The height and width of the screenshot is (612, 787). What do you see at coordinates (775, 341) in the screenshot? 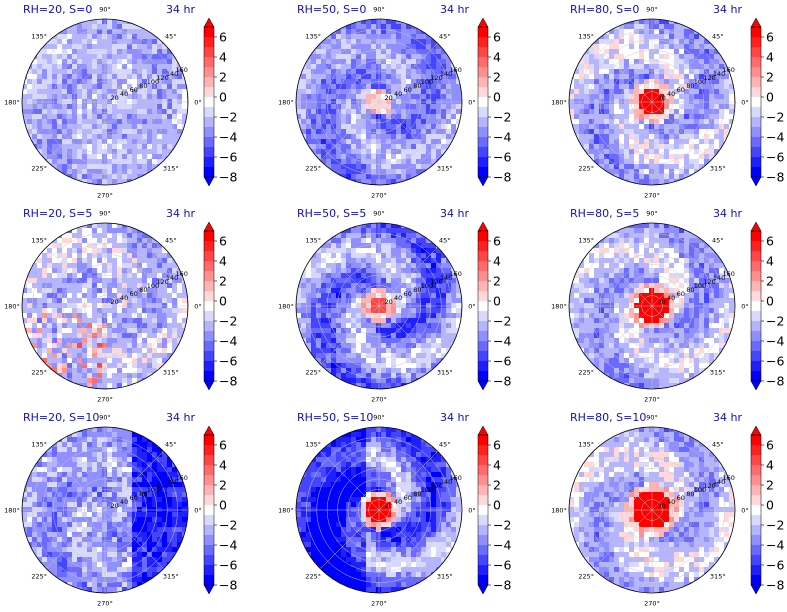
I see `colorbar-tick-label: −4` at bounding box center [775, 341].